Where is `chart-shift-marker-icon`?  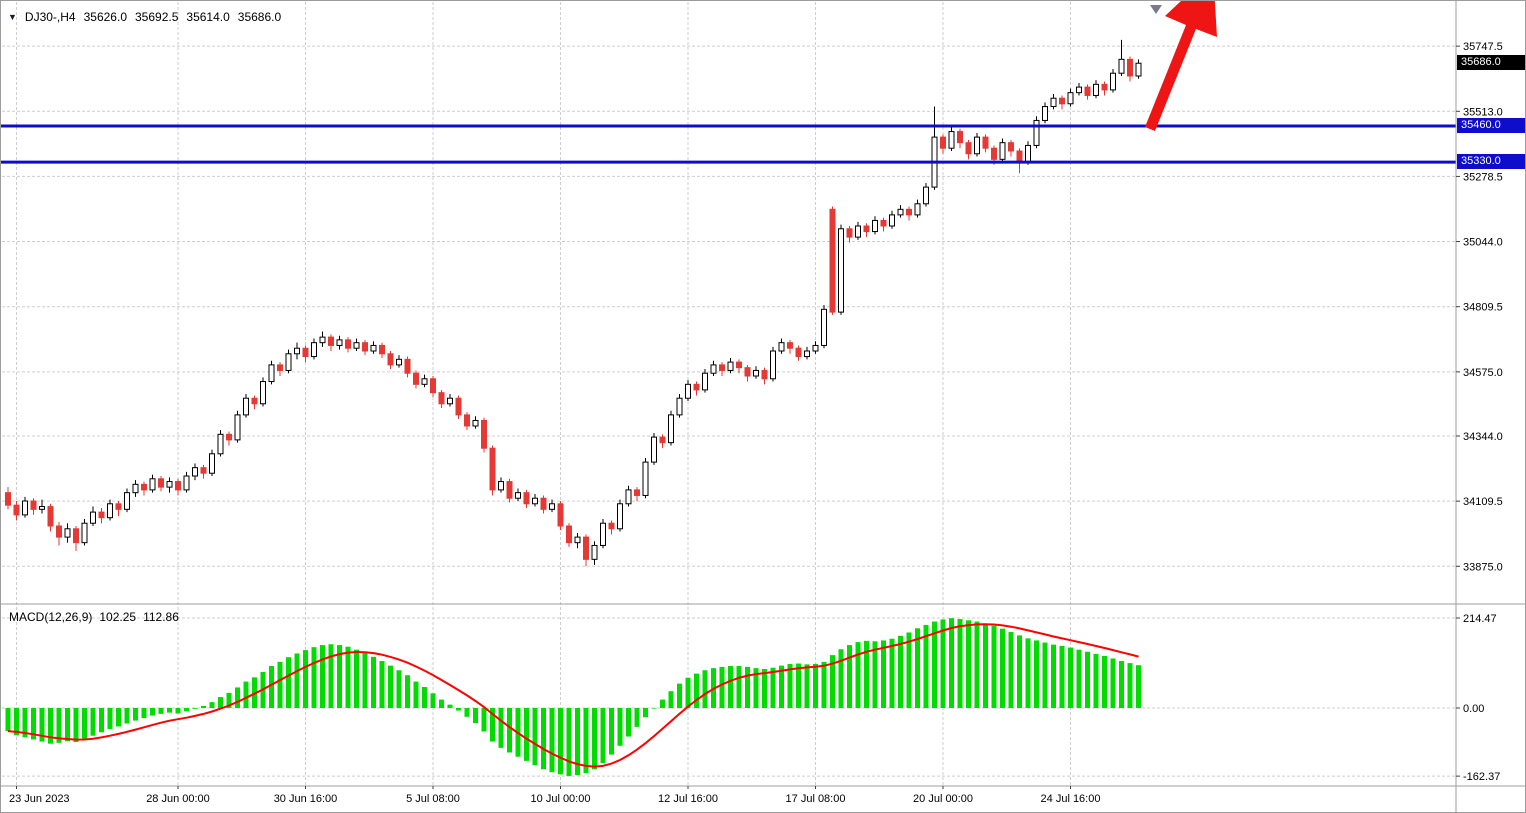
chart-shift-marker-icon is located at coordinates (1156, 9).